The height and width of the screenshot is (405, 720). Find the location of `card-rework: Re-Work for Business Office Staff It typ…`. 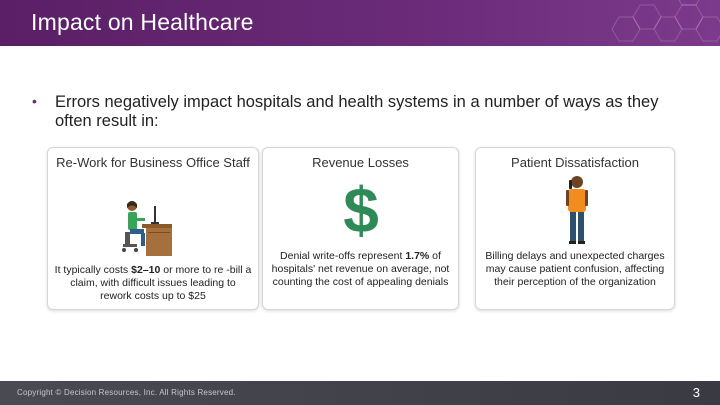

card-rework: Re-Work for Business Office Staff It typ… is located at coordinates (153, 228).